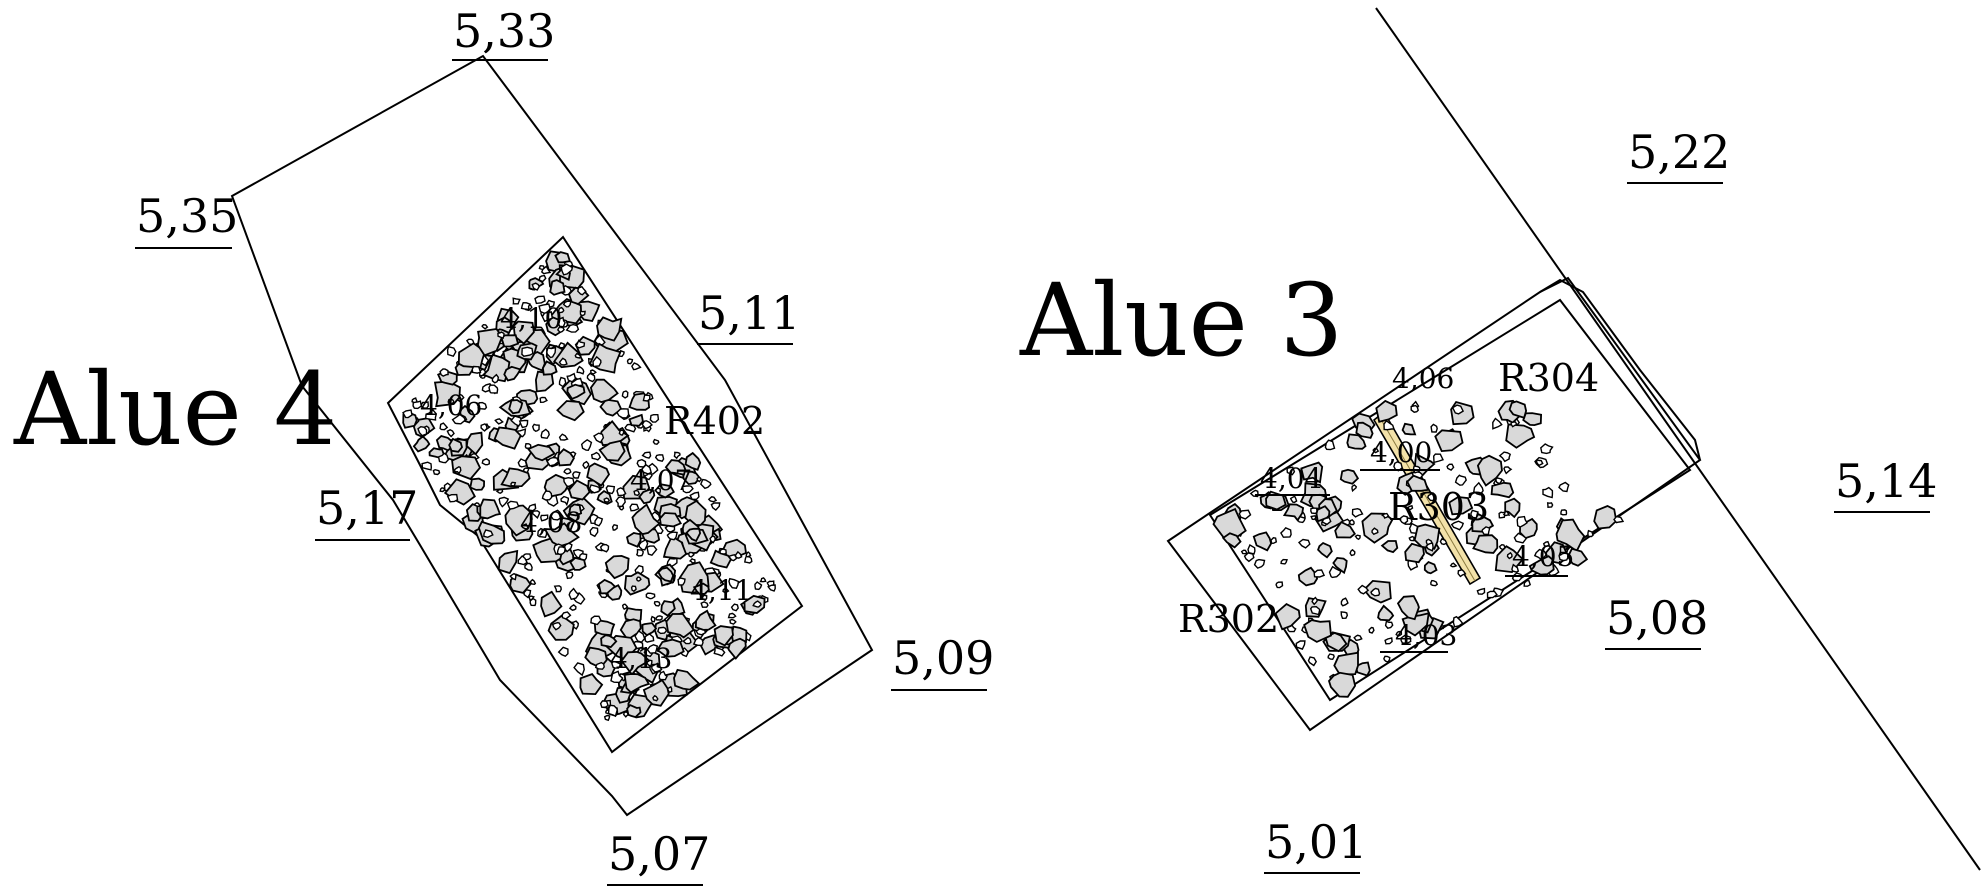  Describe the element at coordinates (595, 494) in the screenshot. I see `area4-inner-excavation` at that location.